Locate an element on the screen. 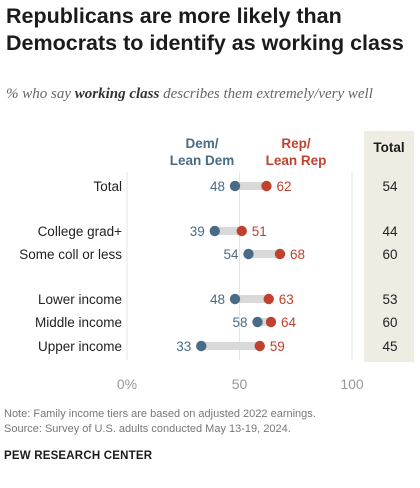 This screenshot has height=488, width=420. dem-dot-lower-income is located at coordinates (235, 299).